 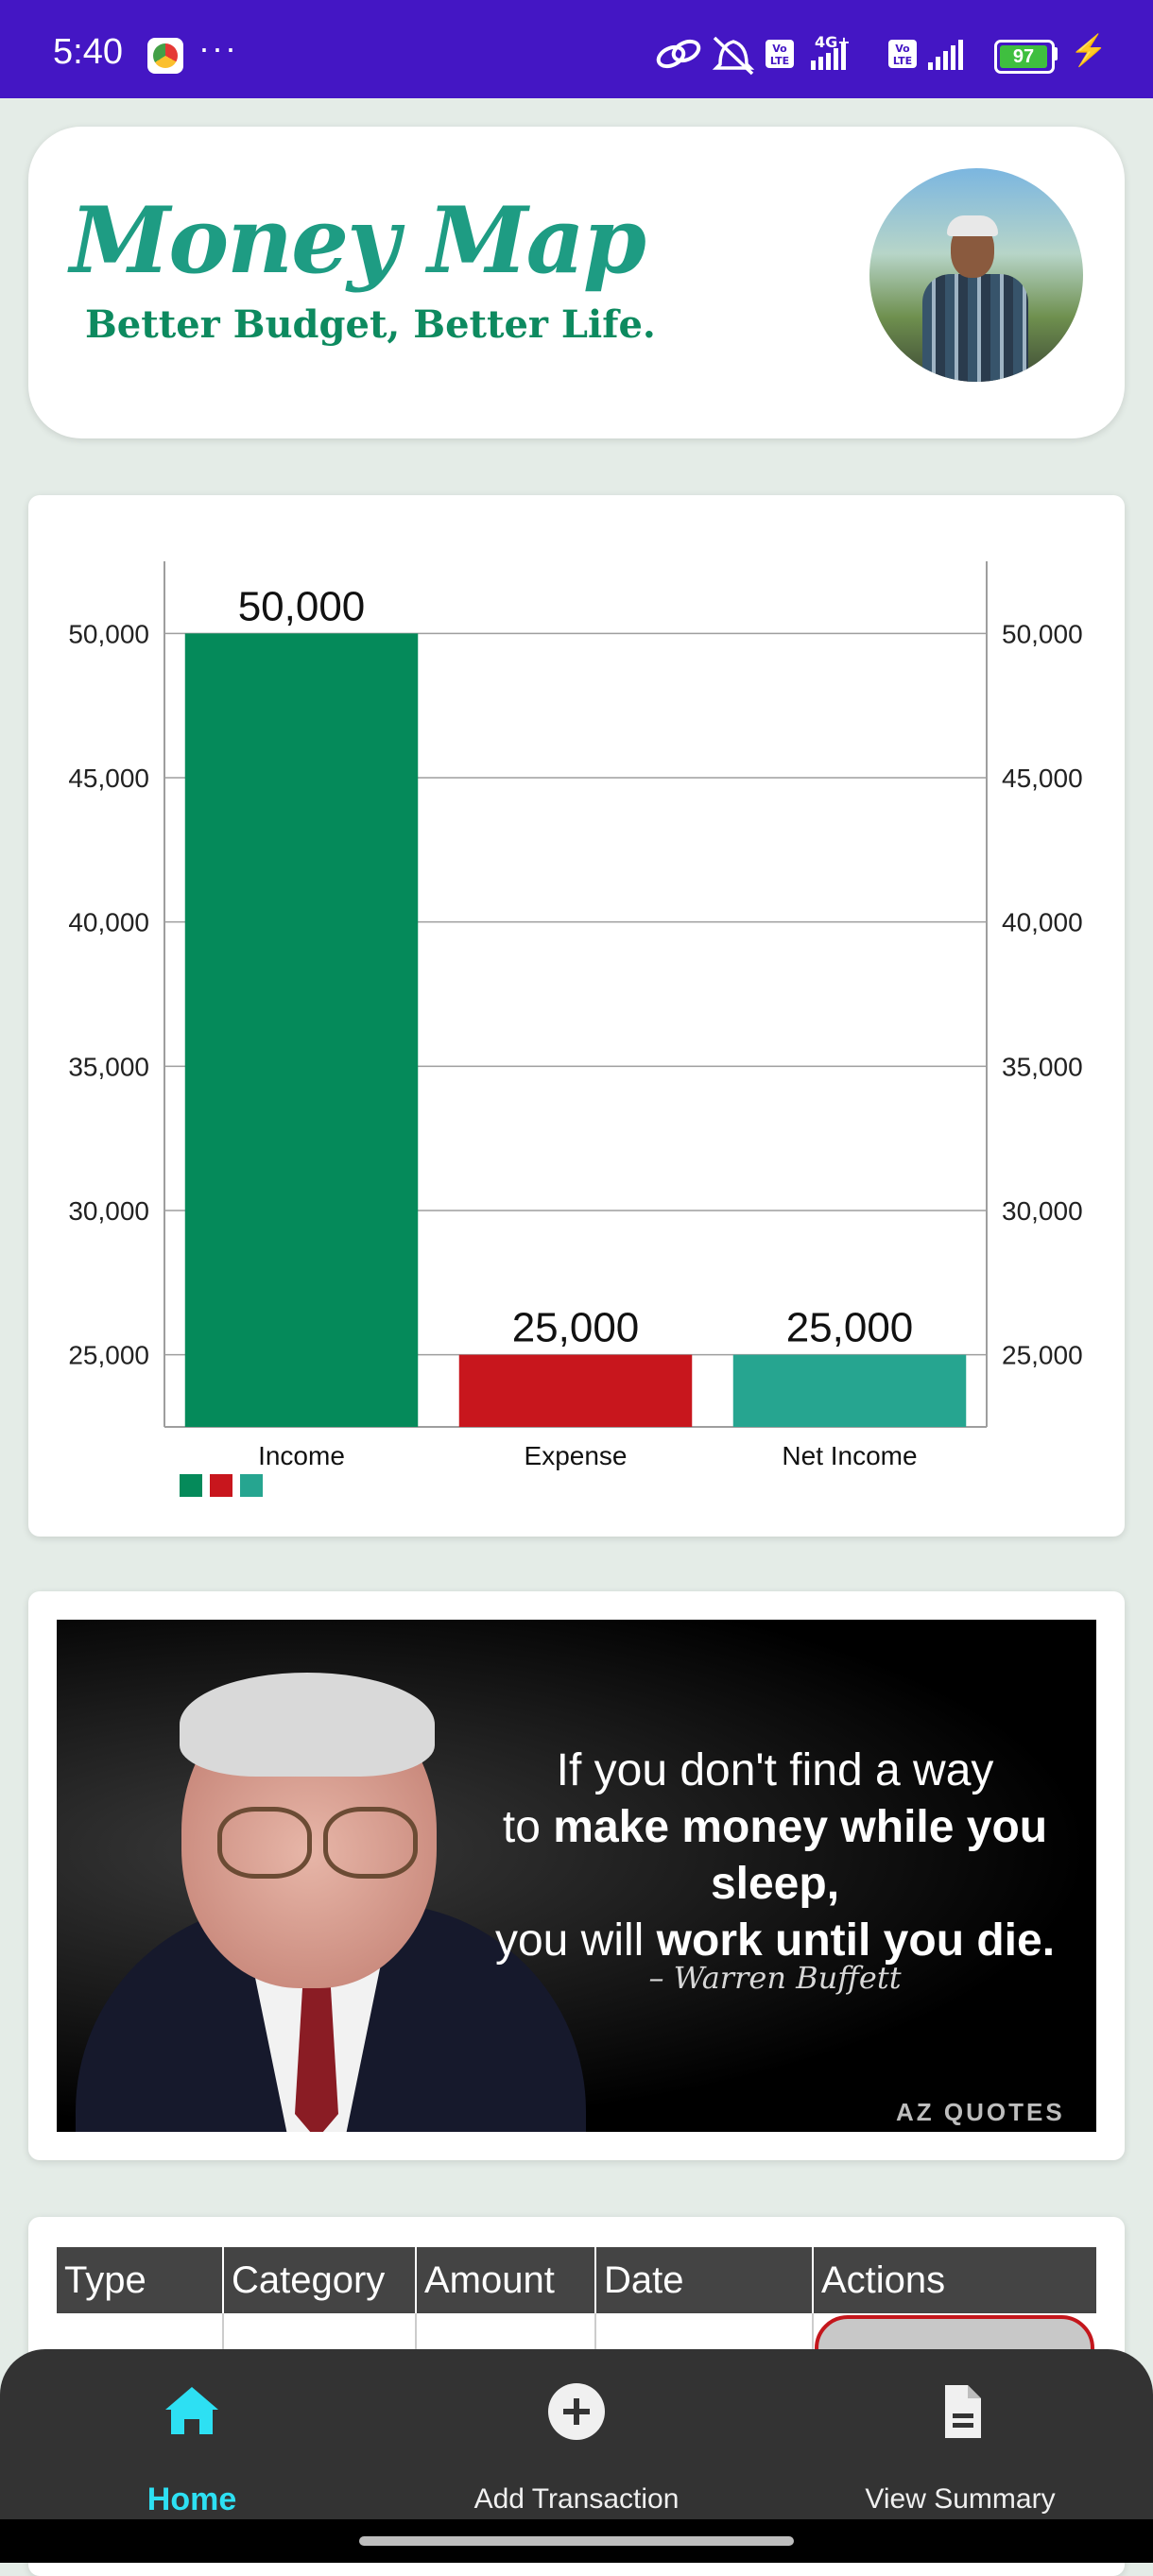 What do you see at coordinates (809, 54) in the screenshot?
I see `status-icons: Vo LTE 4G+ Vo LTE` at bounding box center [809, 54].